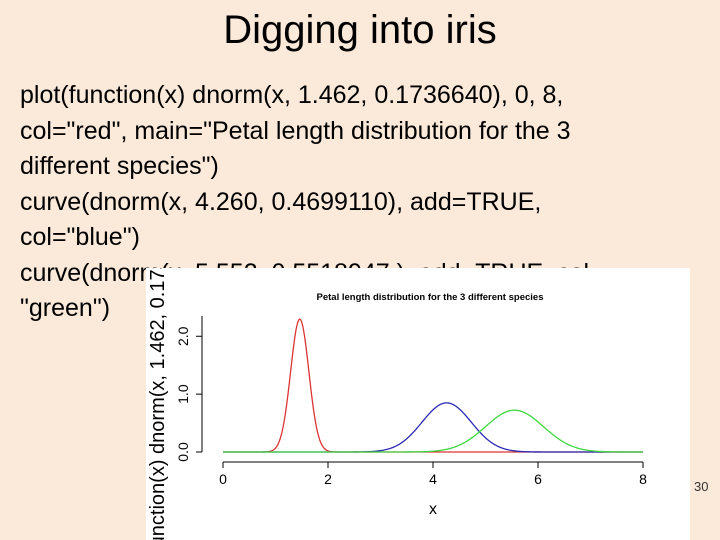  I want to click on red-density-curve, so click(433, 385).